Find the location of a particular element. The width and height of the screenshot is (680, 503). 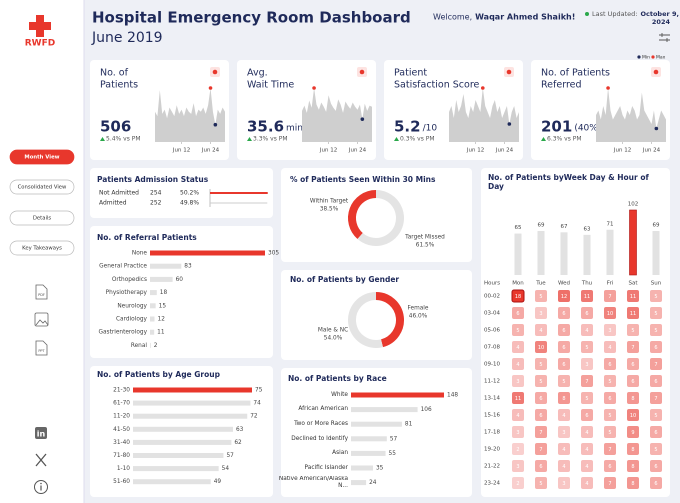

file-icon-label: PPT is located at coordinates (41, 351).